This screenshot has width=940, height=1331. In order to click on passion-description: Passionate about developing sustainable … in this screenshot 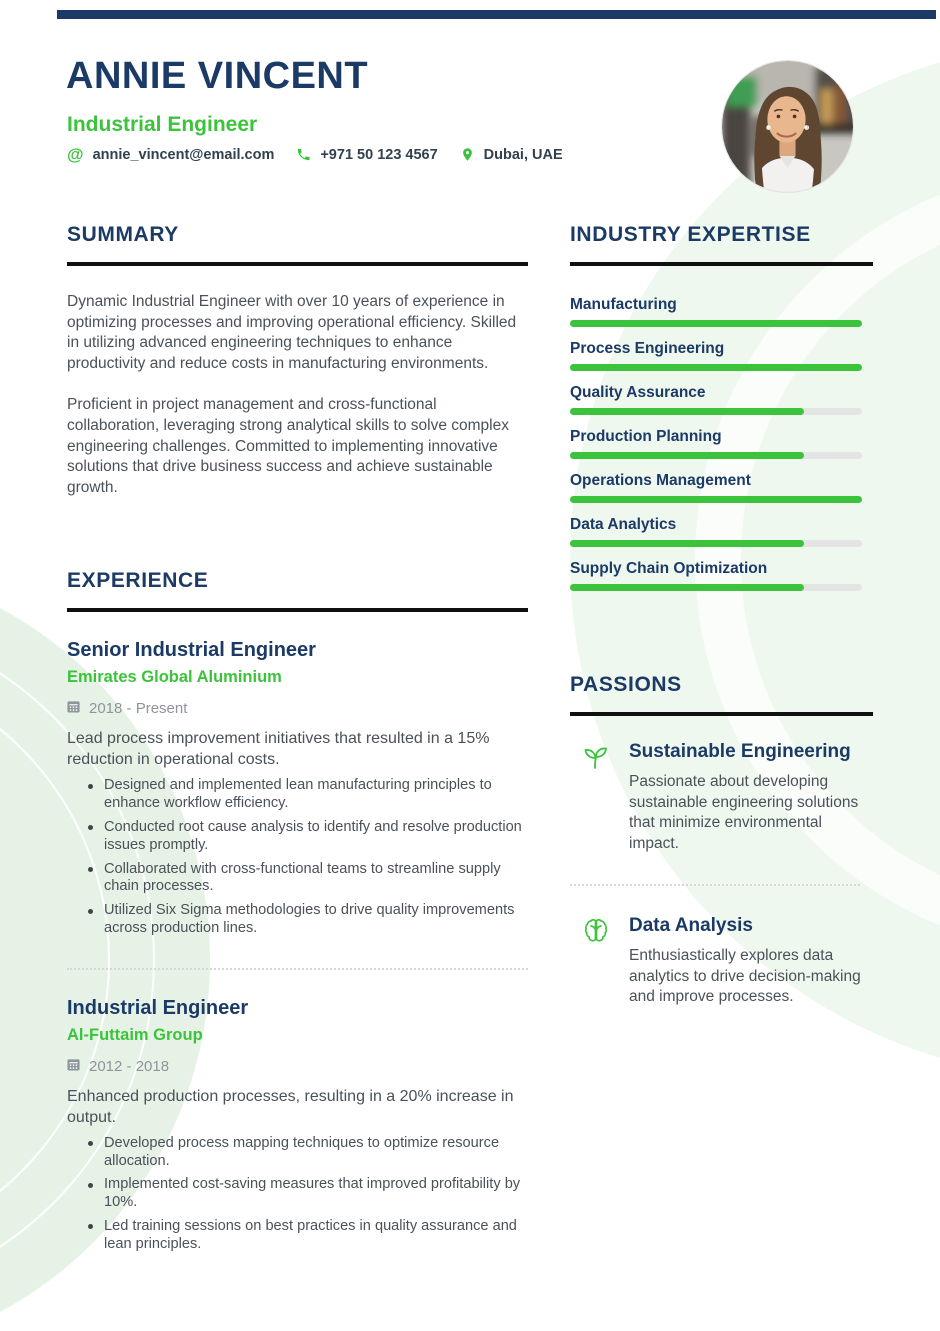, I will do `click(744, 812)`.